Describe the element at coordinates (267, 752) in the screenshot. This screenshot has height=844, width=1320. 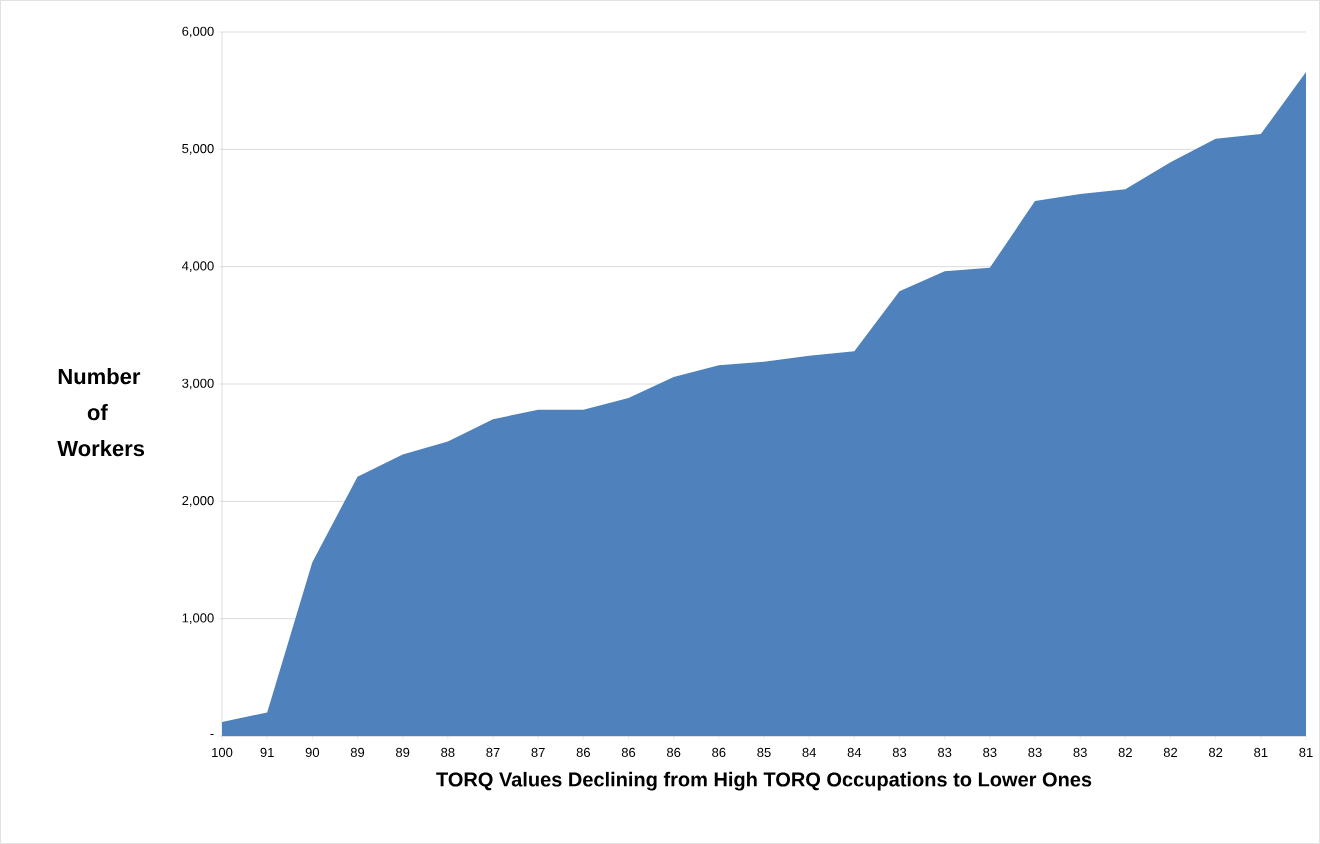
I see `x-tick-label: 91` at that location.